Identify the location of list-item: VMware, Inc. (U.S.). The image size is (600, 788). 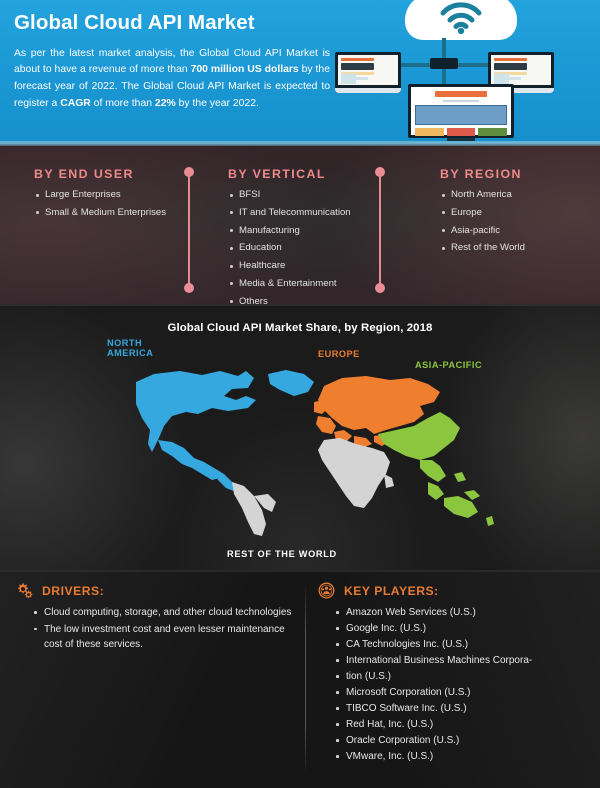
(463, 756).